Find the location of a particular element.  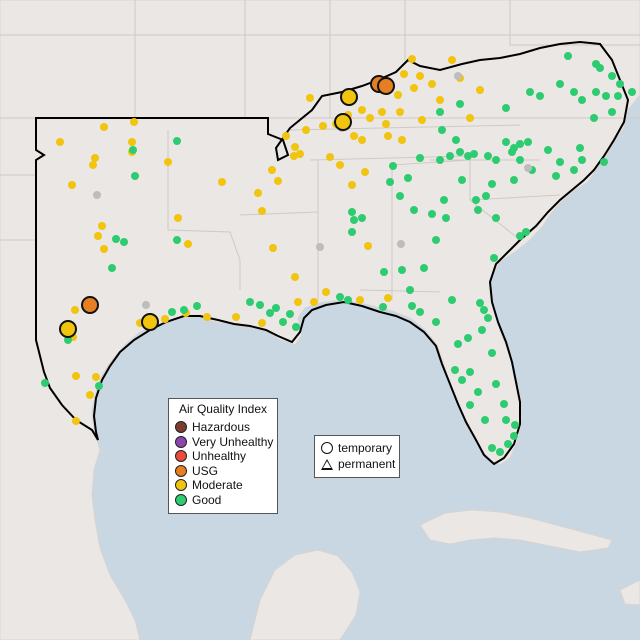

hispaniola-edge is located at coordinates (629, 592).